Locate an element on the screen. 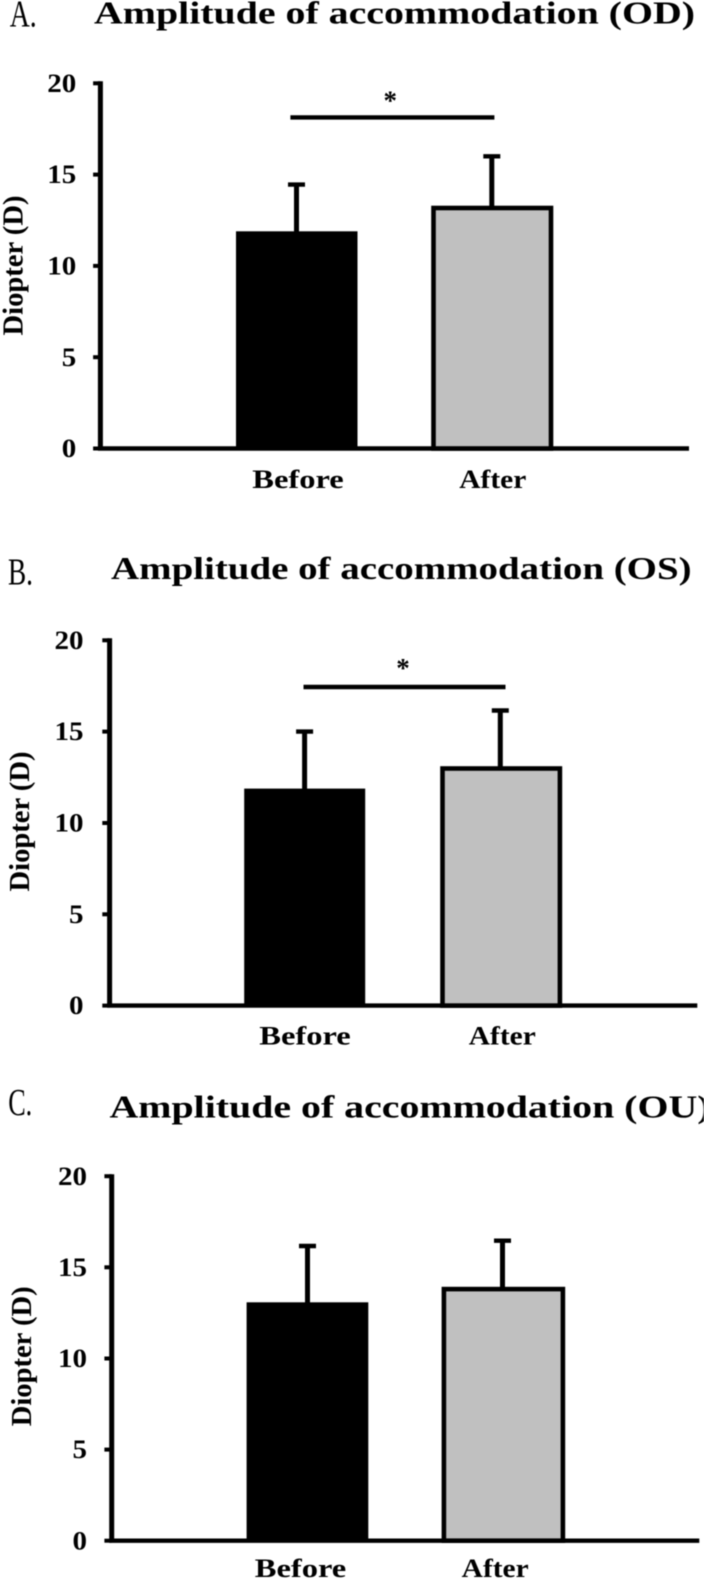 The width and height of the screenshot is (704, 1579). svg-text: C. is located at coordinates (20, 1103).